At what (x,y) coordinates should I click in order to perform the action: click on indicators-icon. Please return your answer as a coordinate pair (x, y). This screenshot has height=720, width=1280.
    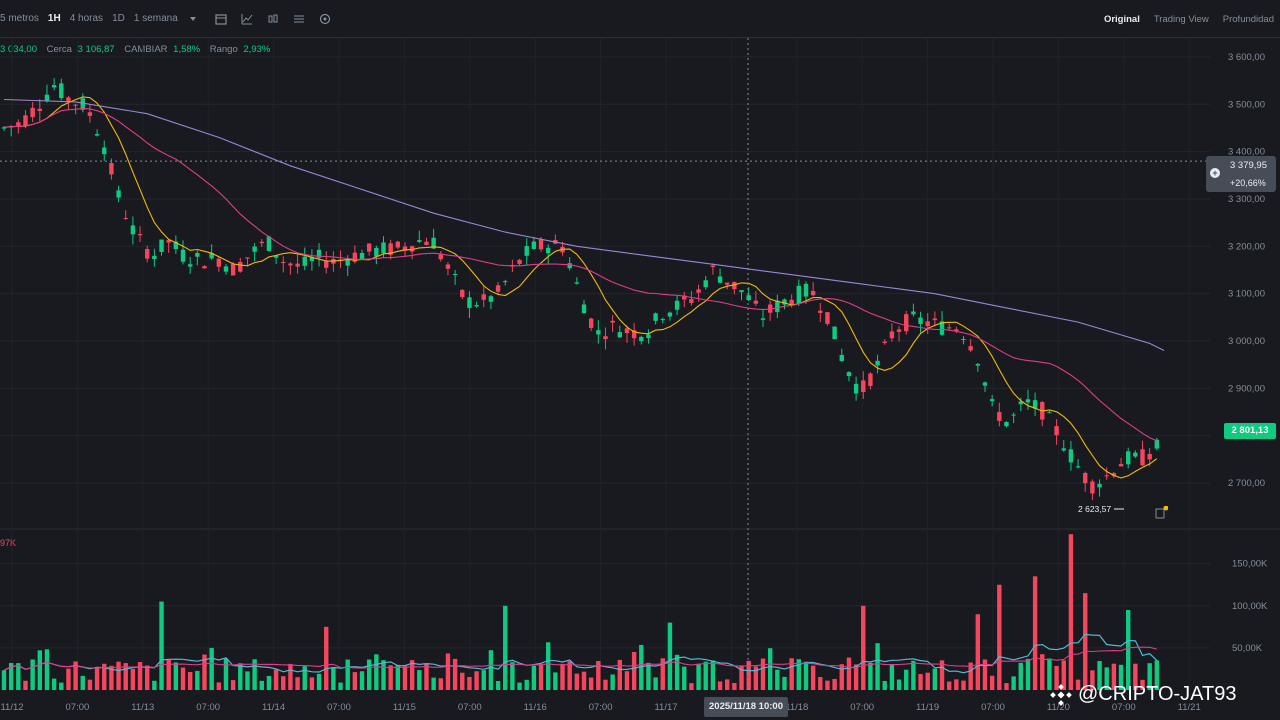
    Looking at the image, I should click on (247, 19).